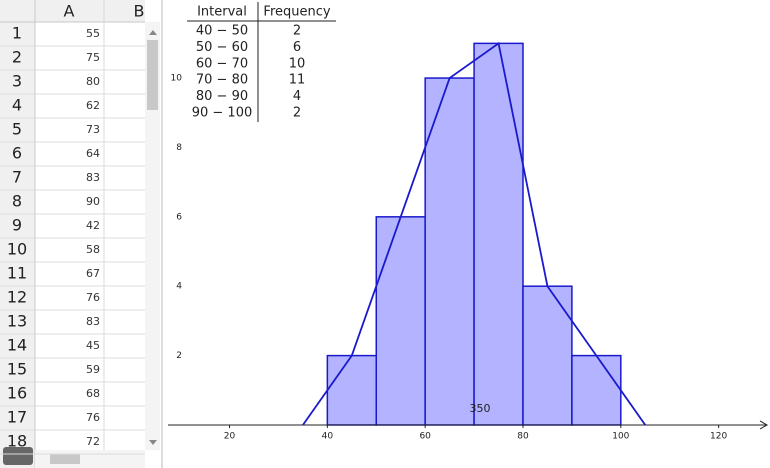  What do you see at coordinates (297, 47) in the screenshot?
I see `table-frequency: 6` at bounding box center [297, 47].